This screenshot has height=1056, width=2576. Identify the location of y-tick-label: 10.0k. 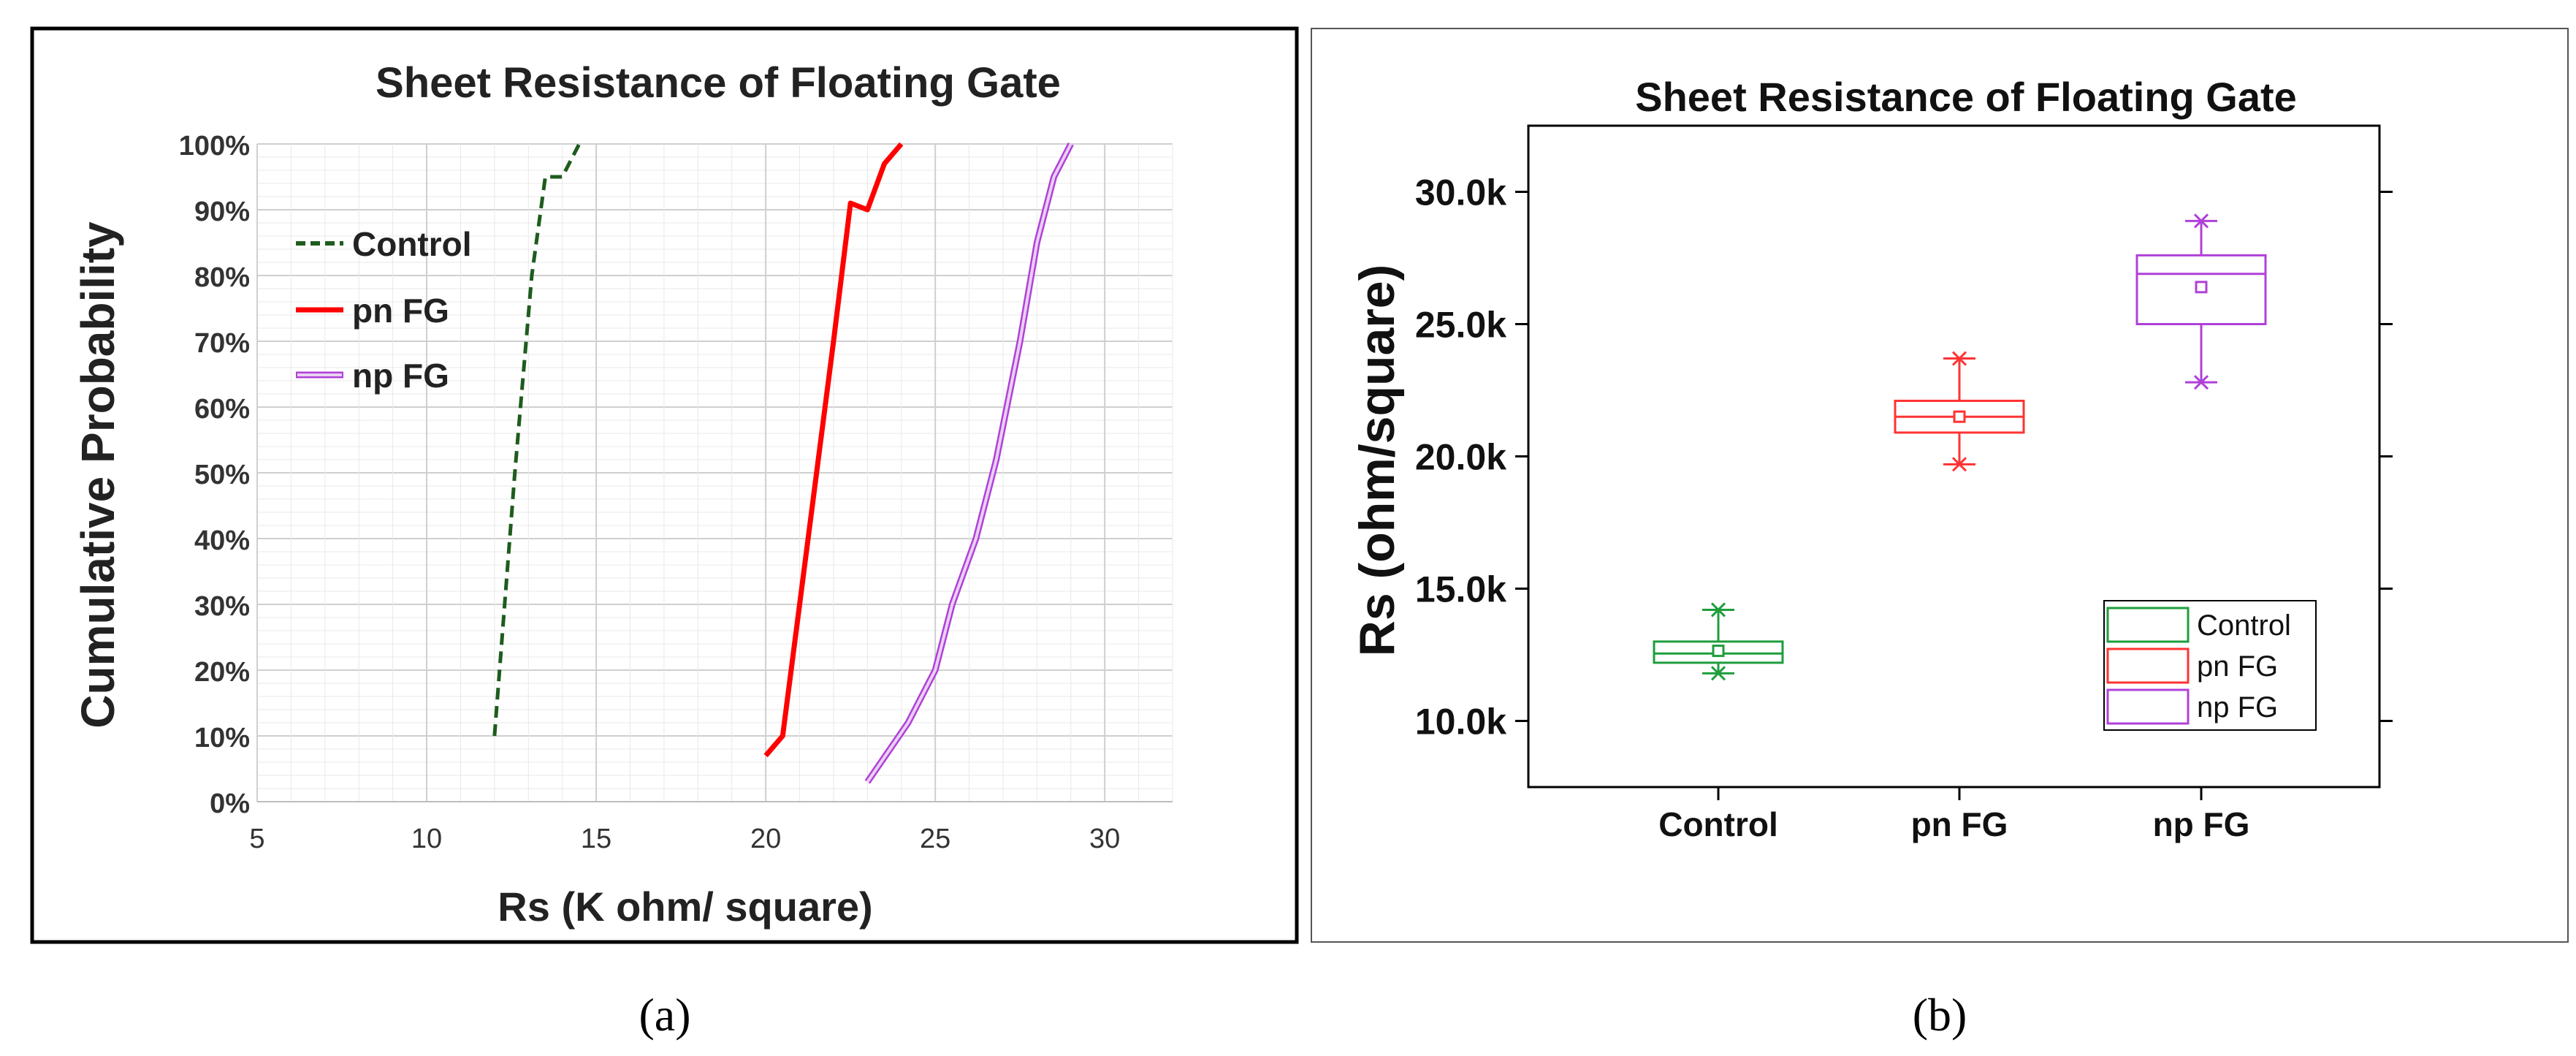
(1460, 722).